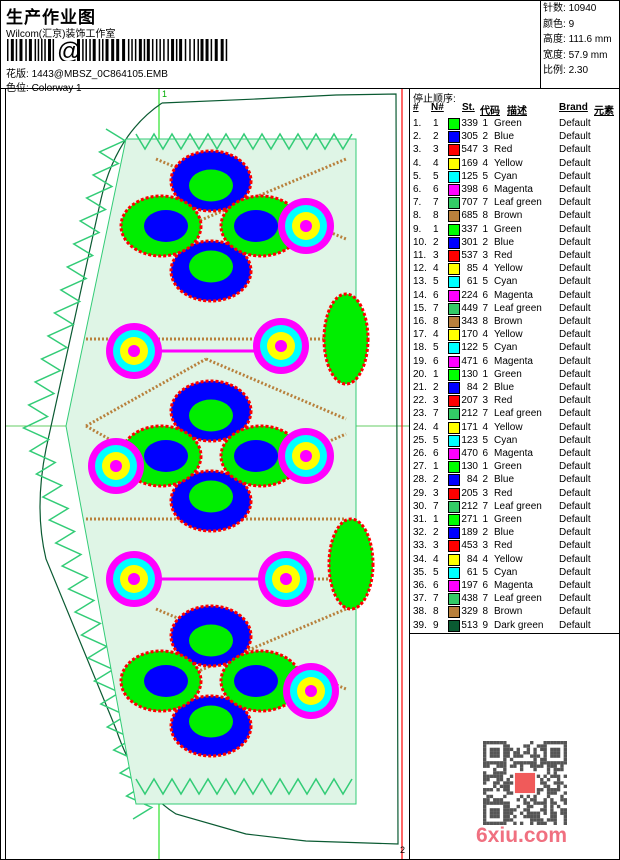 The image size is (620, 860). I want to click on row-code: 8, so click(485, 612).